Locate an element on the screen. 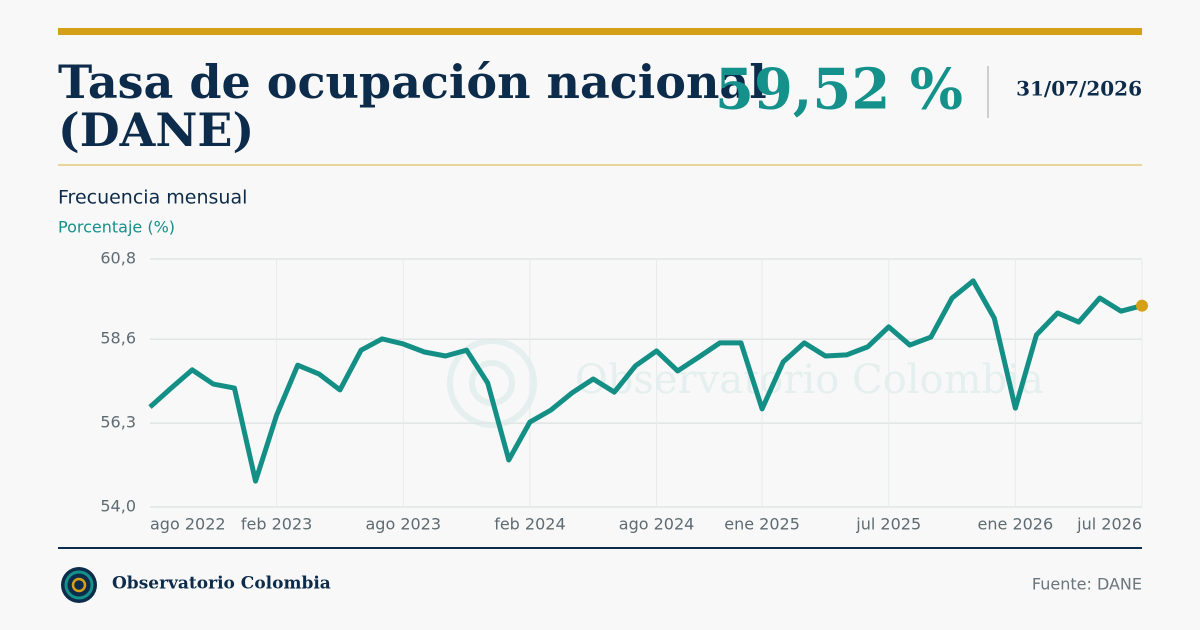  y-tick-label: 54,0 is located at coordinates (118, 506).